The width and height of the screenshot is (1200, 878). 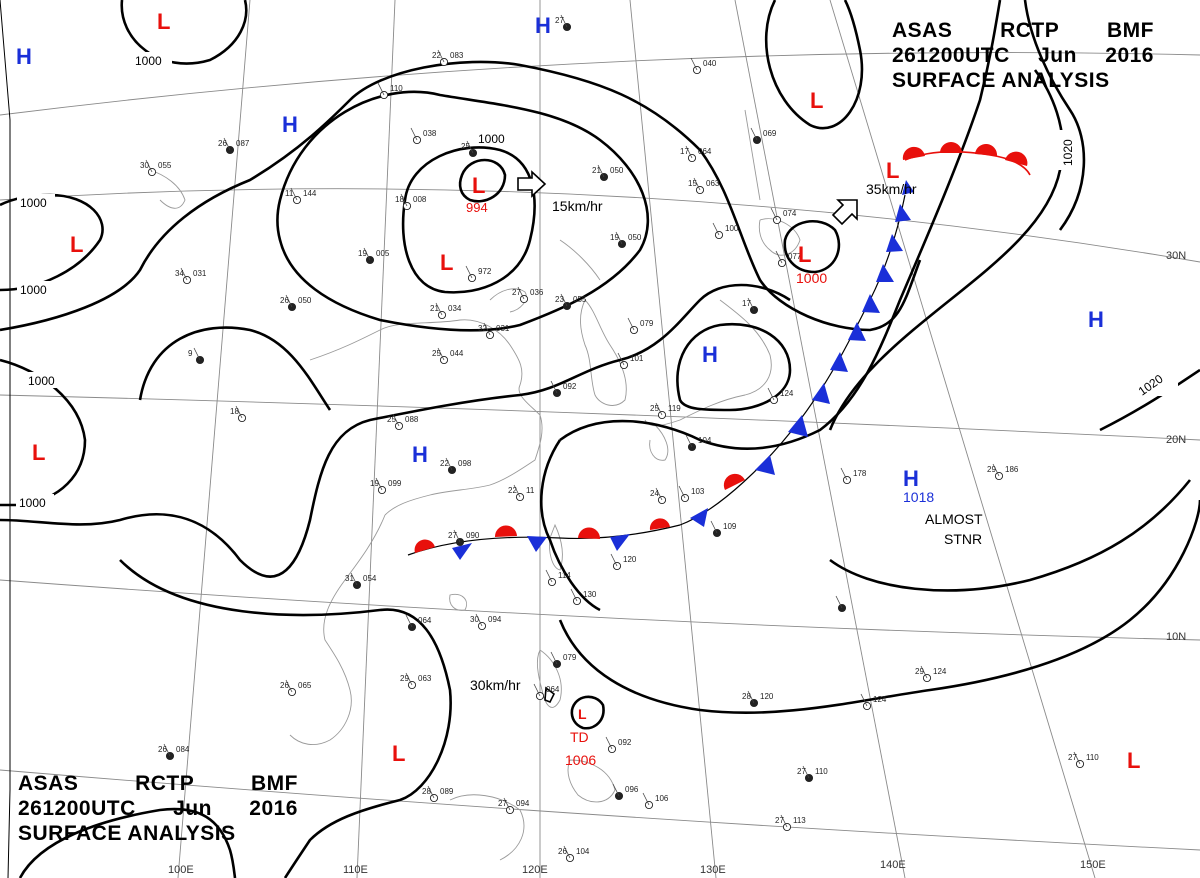 I want to click on annotation-text: STNR, so click(x=963, y=539).